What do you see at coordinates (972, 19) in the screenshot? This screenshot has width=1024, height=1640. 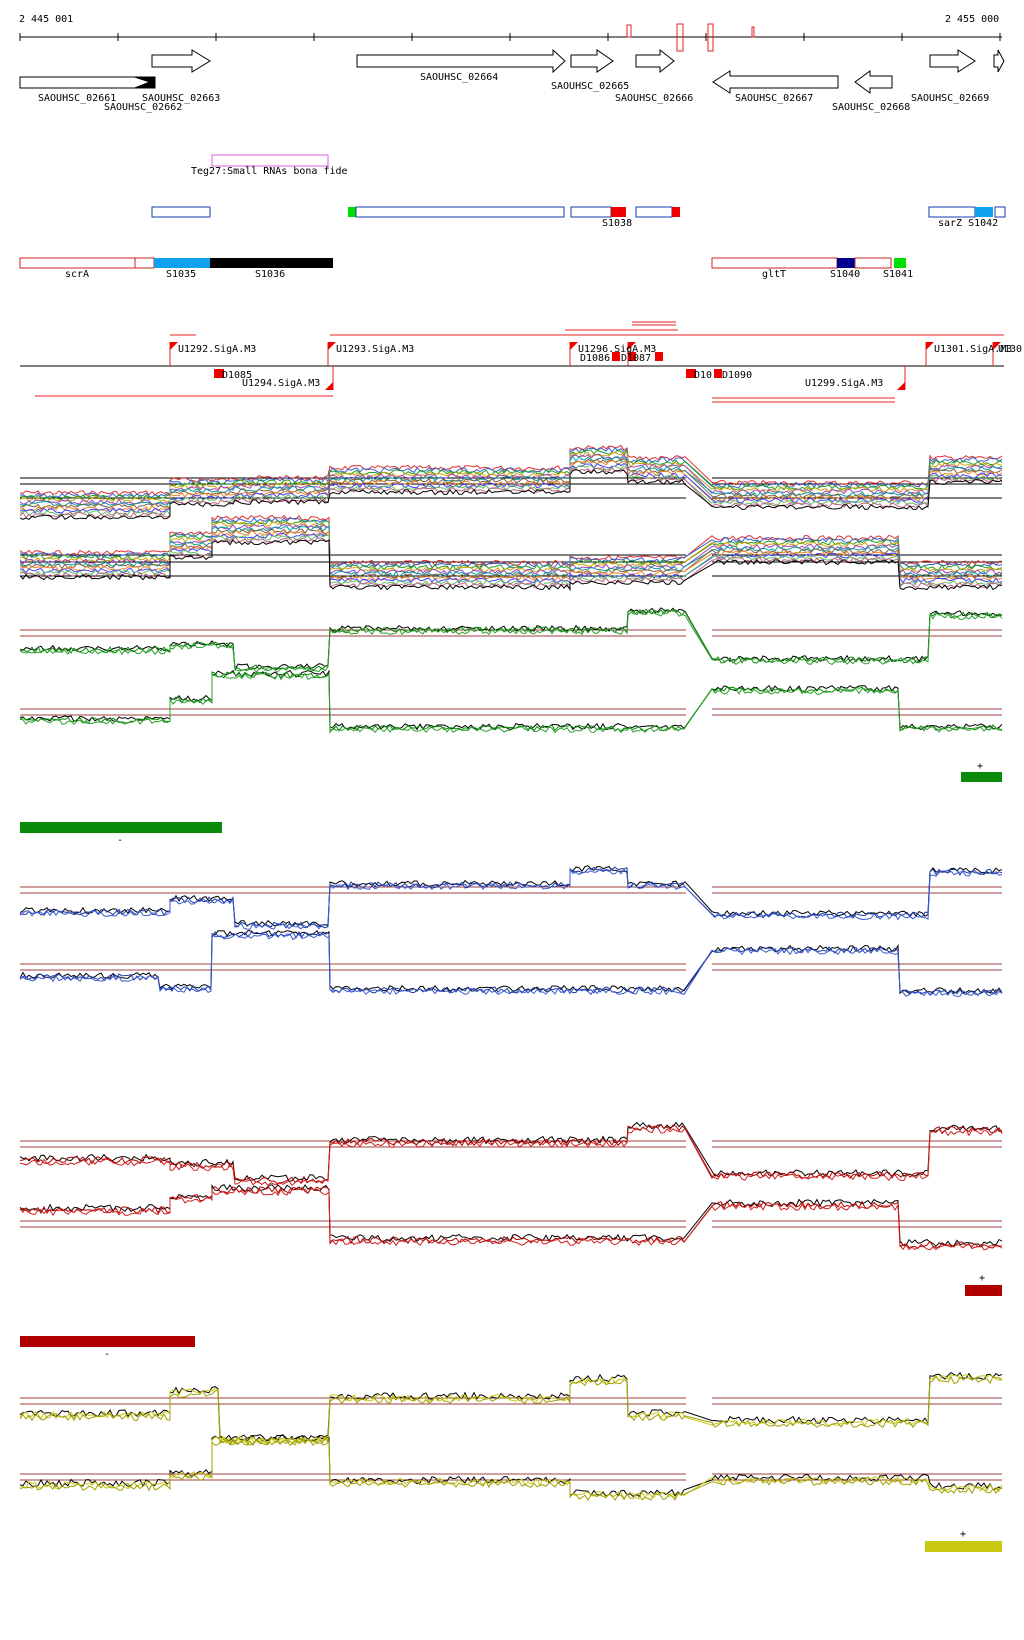 I see `end-coordinate: 2 455 000` at bounding box center [972, 19].